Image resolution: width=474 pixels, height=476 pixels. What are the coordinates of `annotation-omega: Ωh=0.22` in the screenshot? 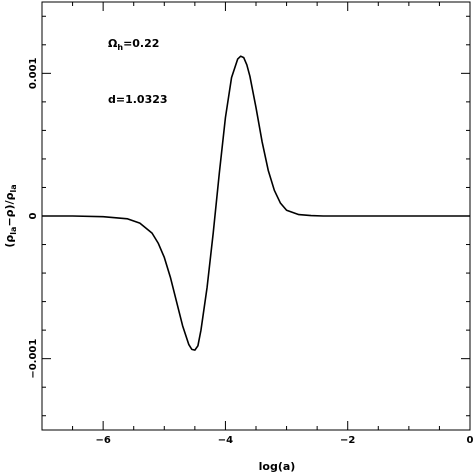 It's located at (133, 44).